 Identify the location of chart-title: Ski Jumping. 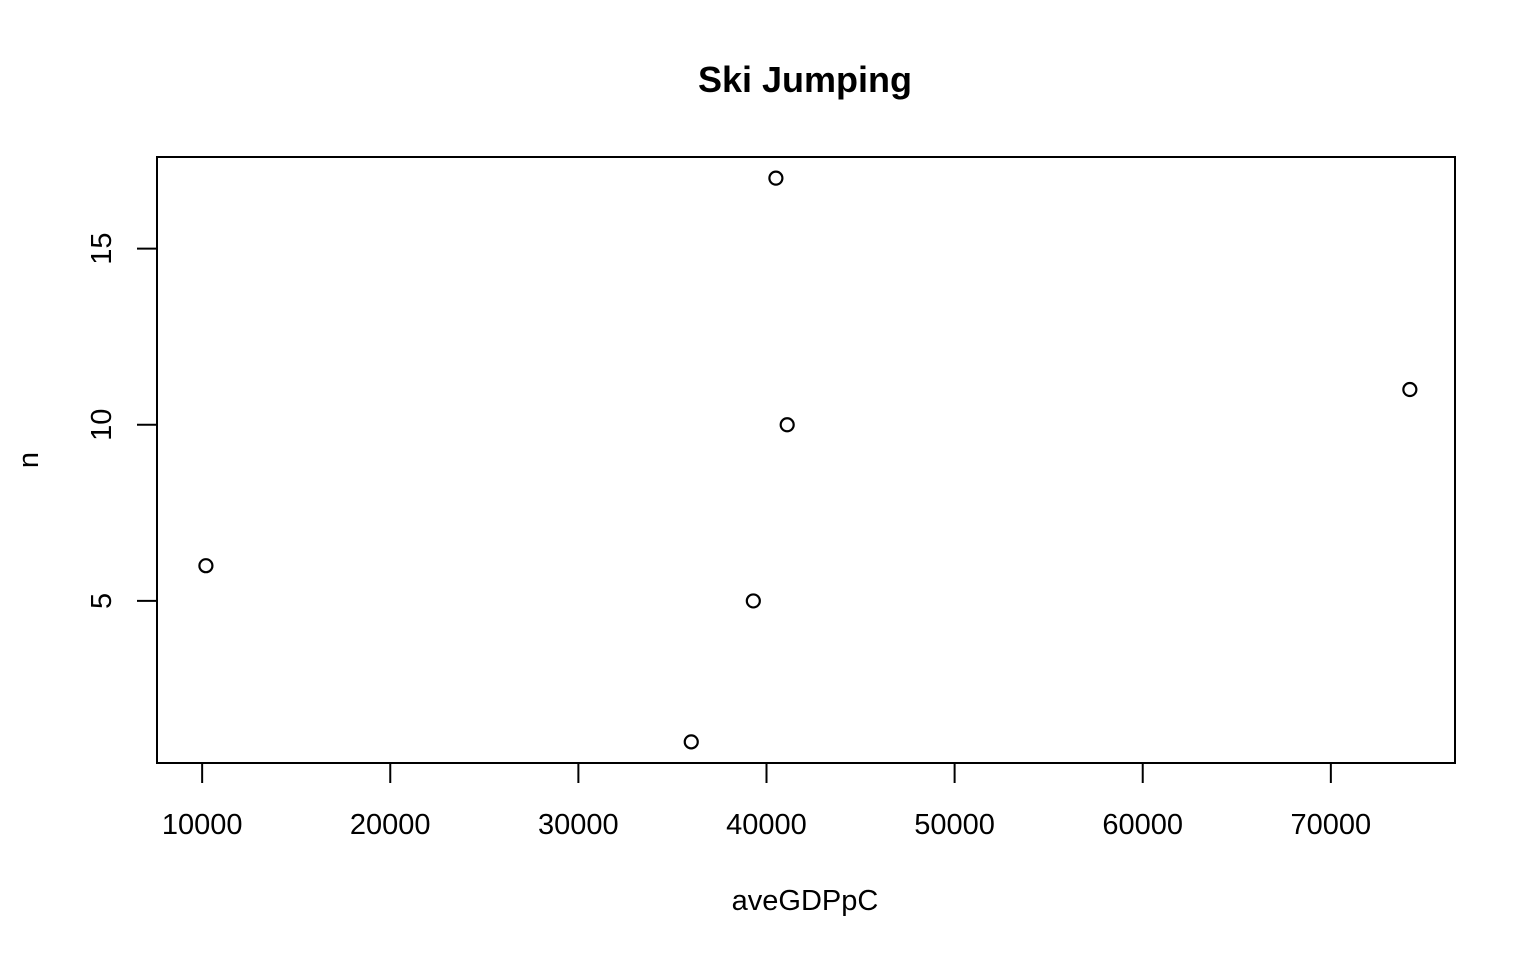
(805, 79).